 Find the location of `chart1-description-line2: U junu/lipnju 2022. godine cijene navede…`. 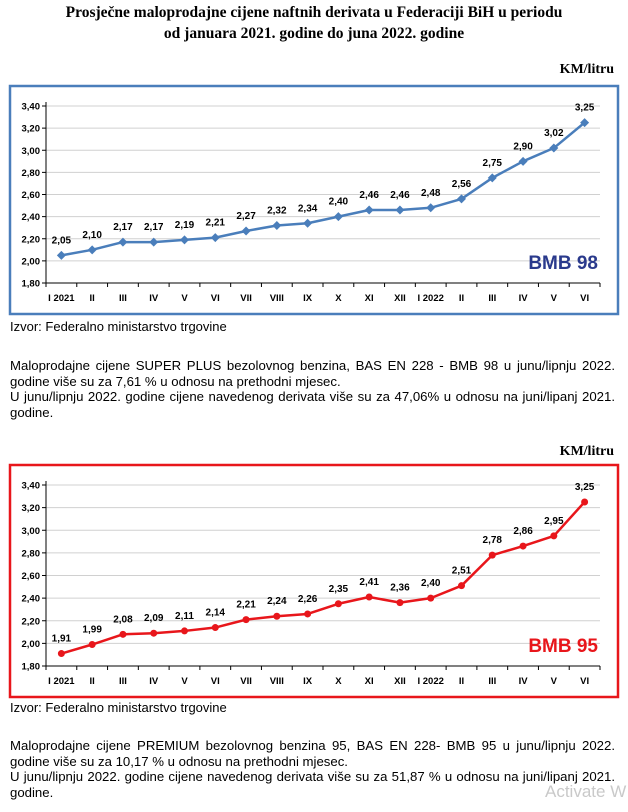

chart1-description-line2: U junu/lipnju 2022. godine cijene navede… is located at coordinates (312, 404).